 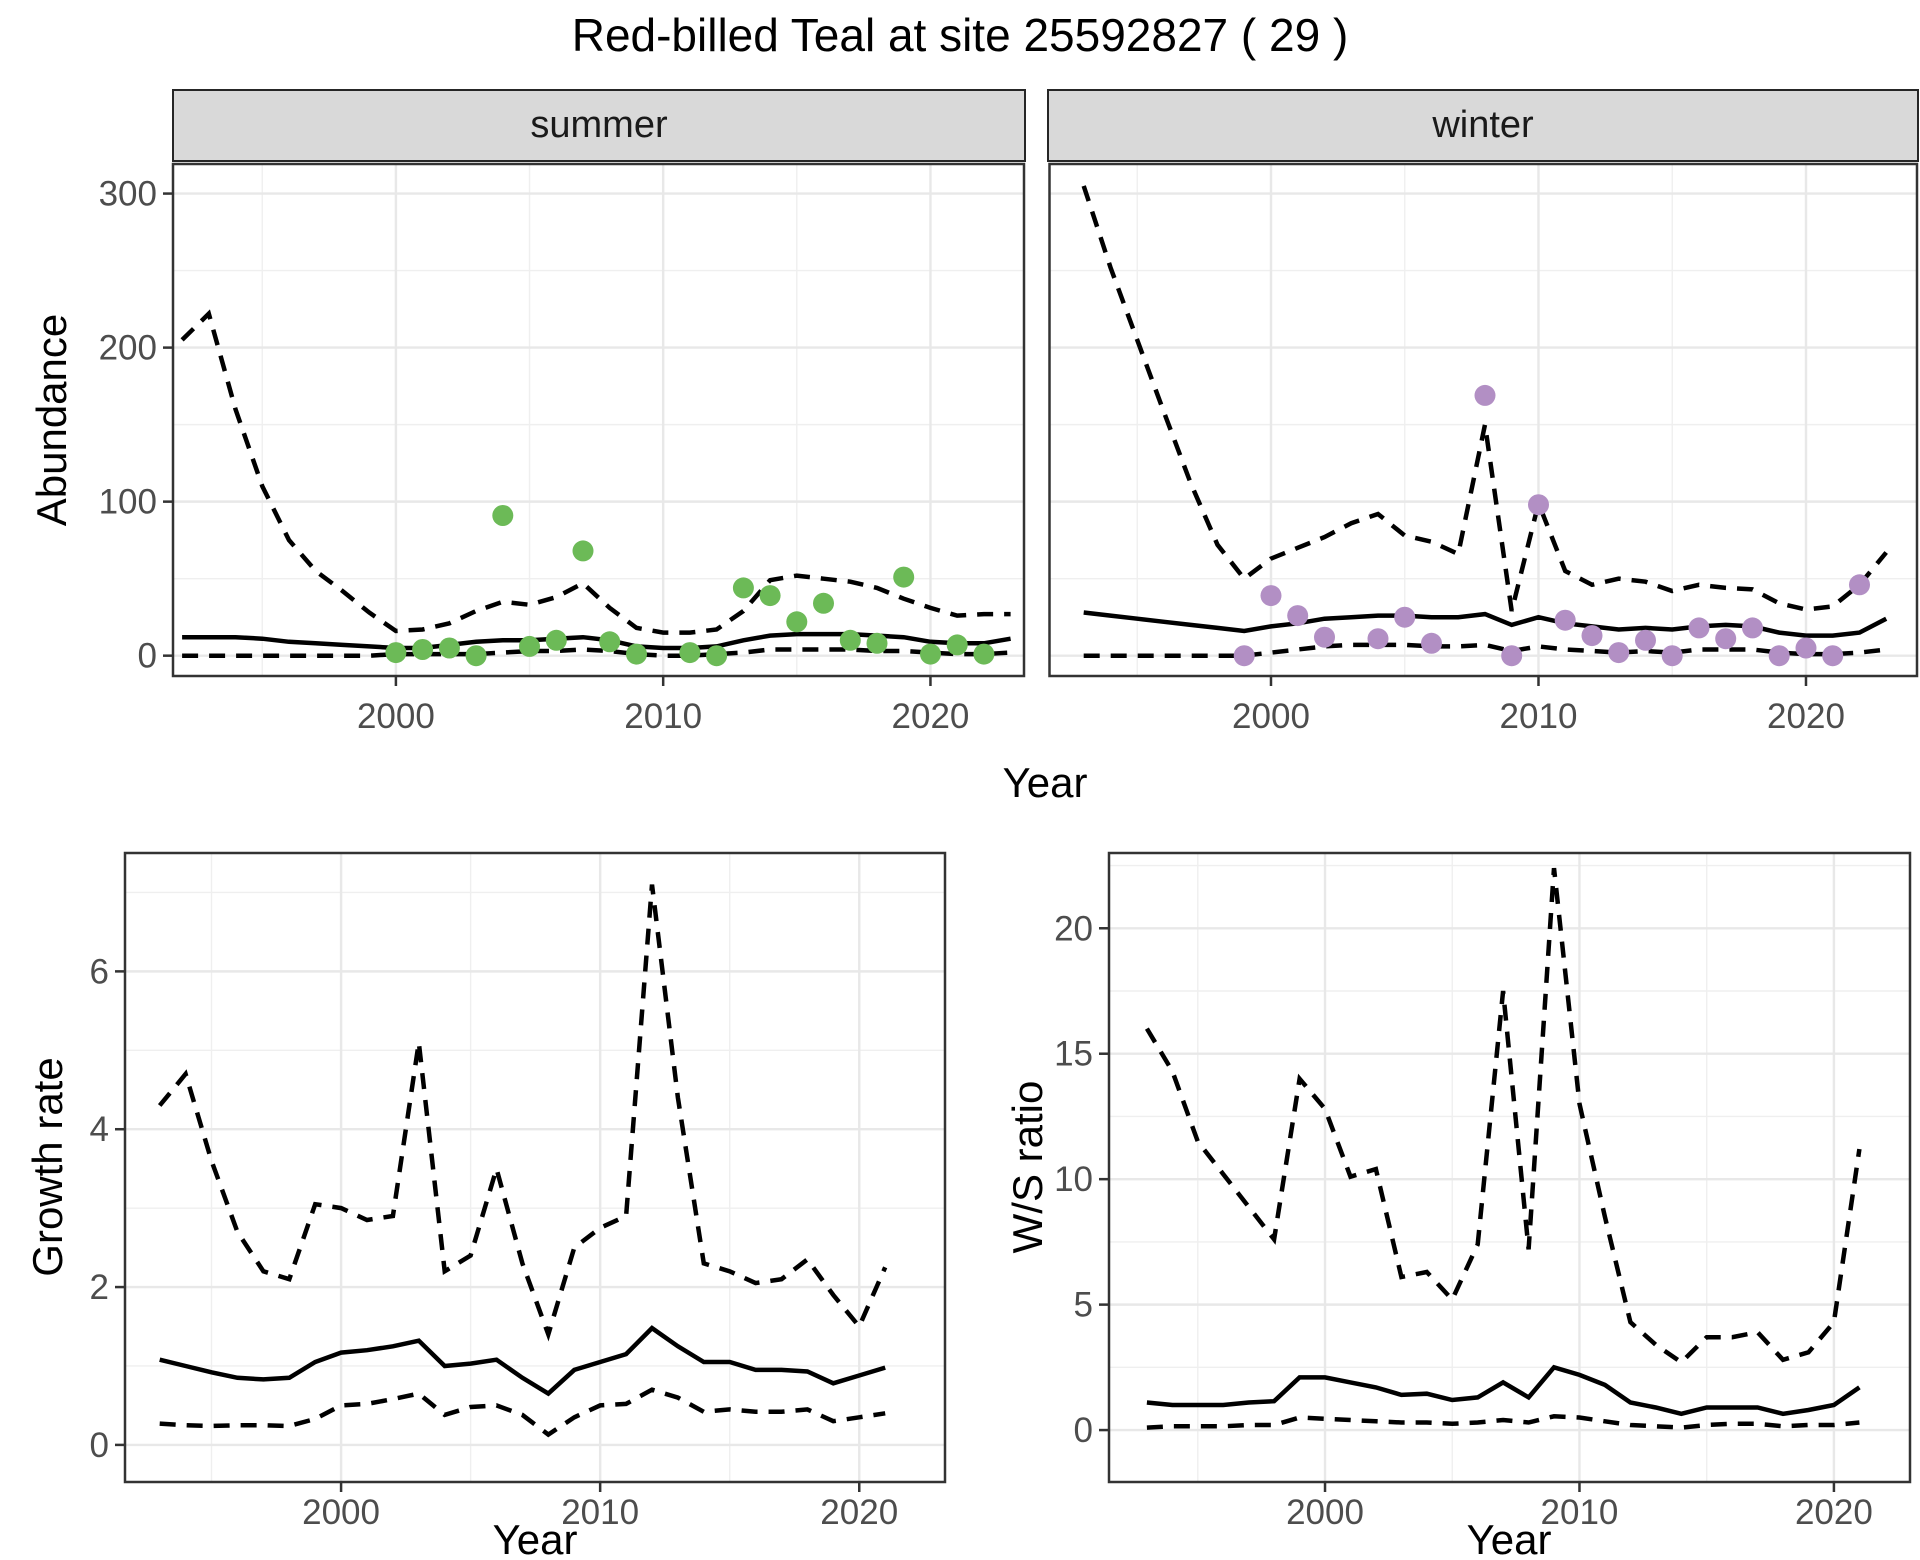 What do you see at coordinates (1045, 782) in the screenshot?
I see `x-axis-title-year-top: Year` at bounding box center [1045, 782].